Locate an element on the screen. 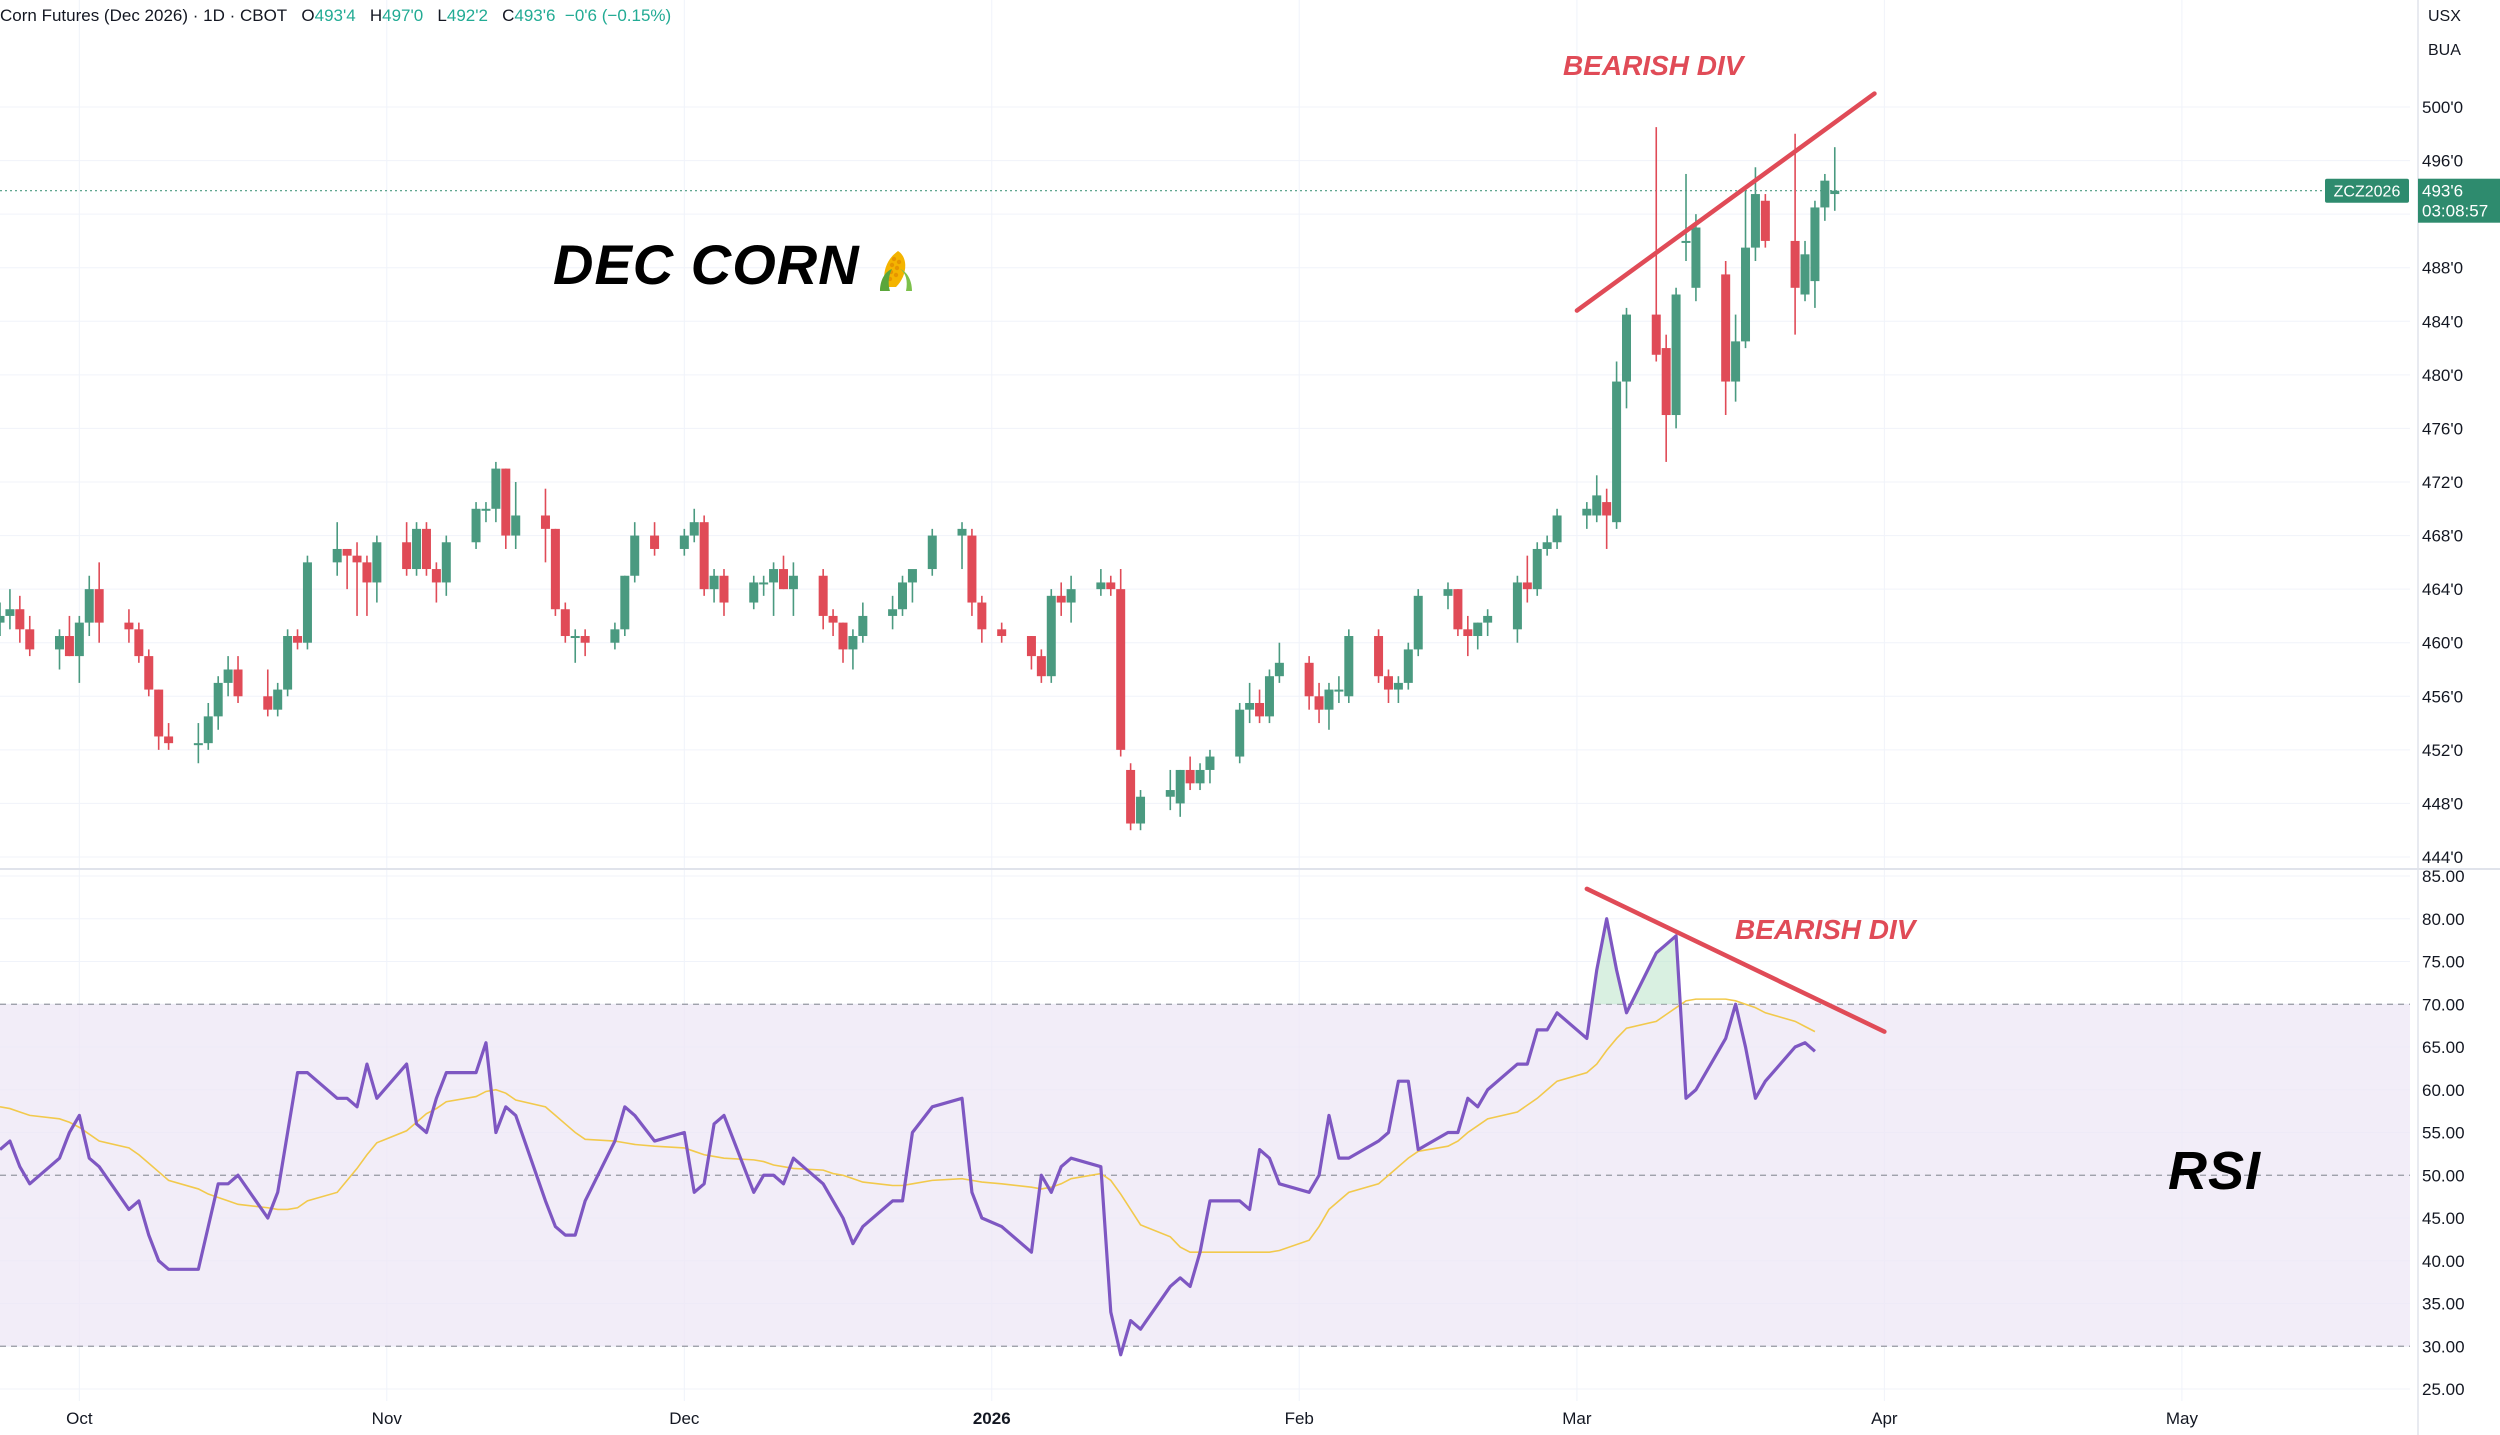 The height and width of the screenshot is (1435, 2500). low-value: 492'2 is located at coordinates (467, 15).